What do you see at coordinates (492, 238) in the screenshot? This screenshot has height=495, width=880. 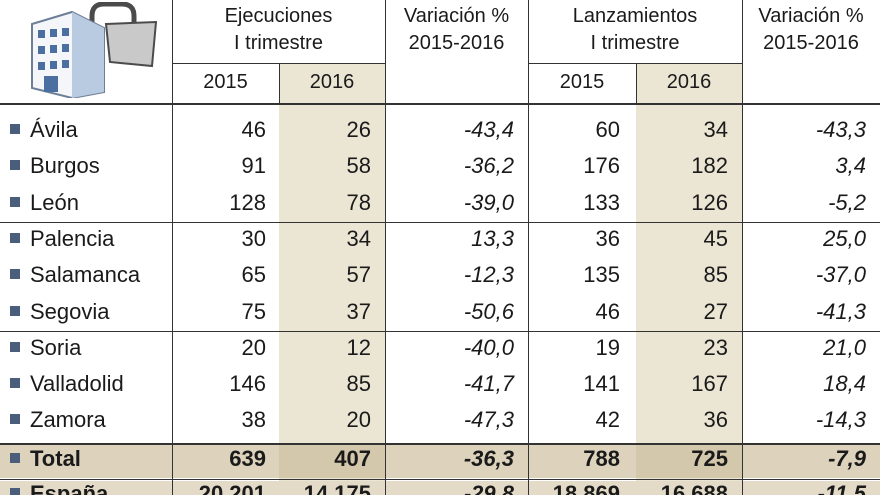 I see `table-row-value-2: 13,3` at bounding box center [492, 238].